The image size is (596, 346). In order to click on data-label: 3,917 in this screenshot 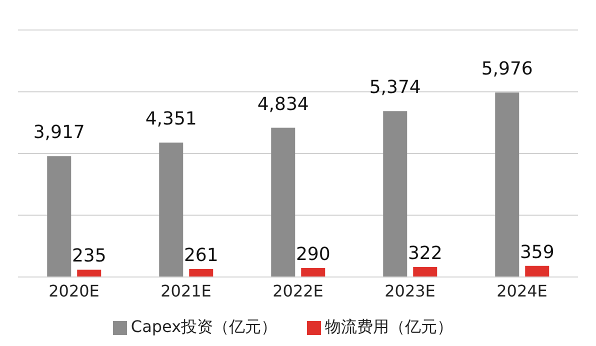, I will do `click(59, 133)`.